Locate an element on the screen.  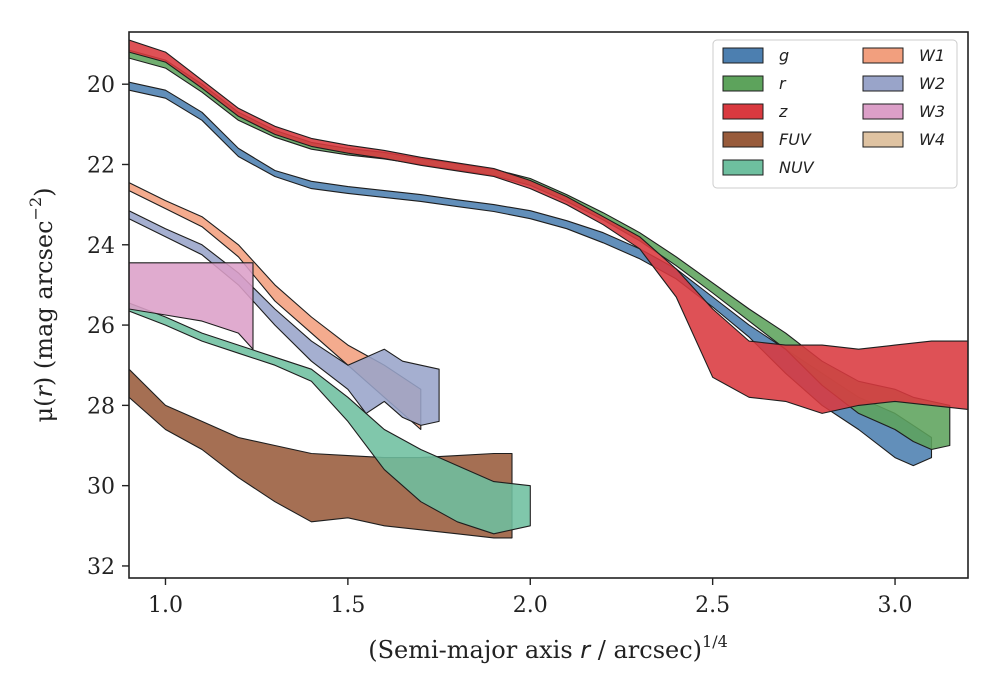
series-band-nuv is located at coordinates (330, 418).